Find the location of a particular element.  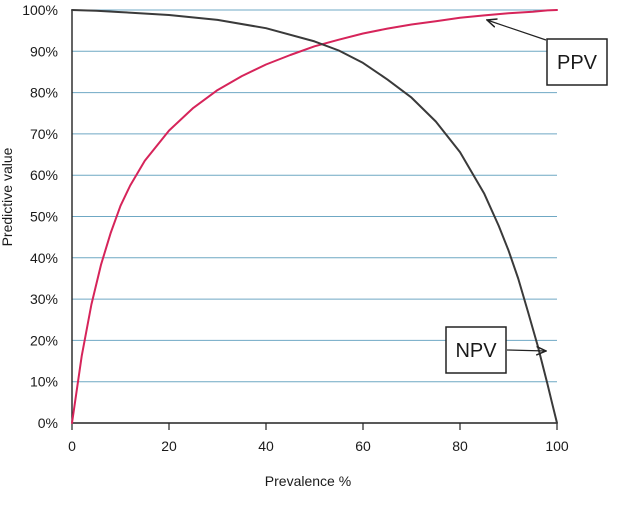

y-axis-title: Predictive value is located at coordinates (7, 196).